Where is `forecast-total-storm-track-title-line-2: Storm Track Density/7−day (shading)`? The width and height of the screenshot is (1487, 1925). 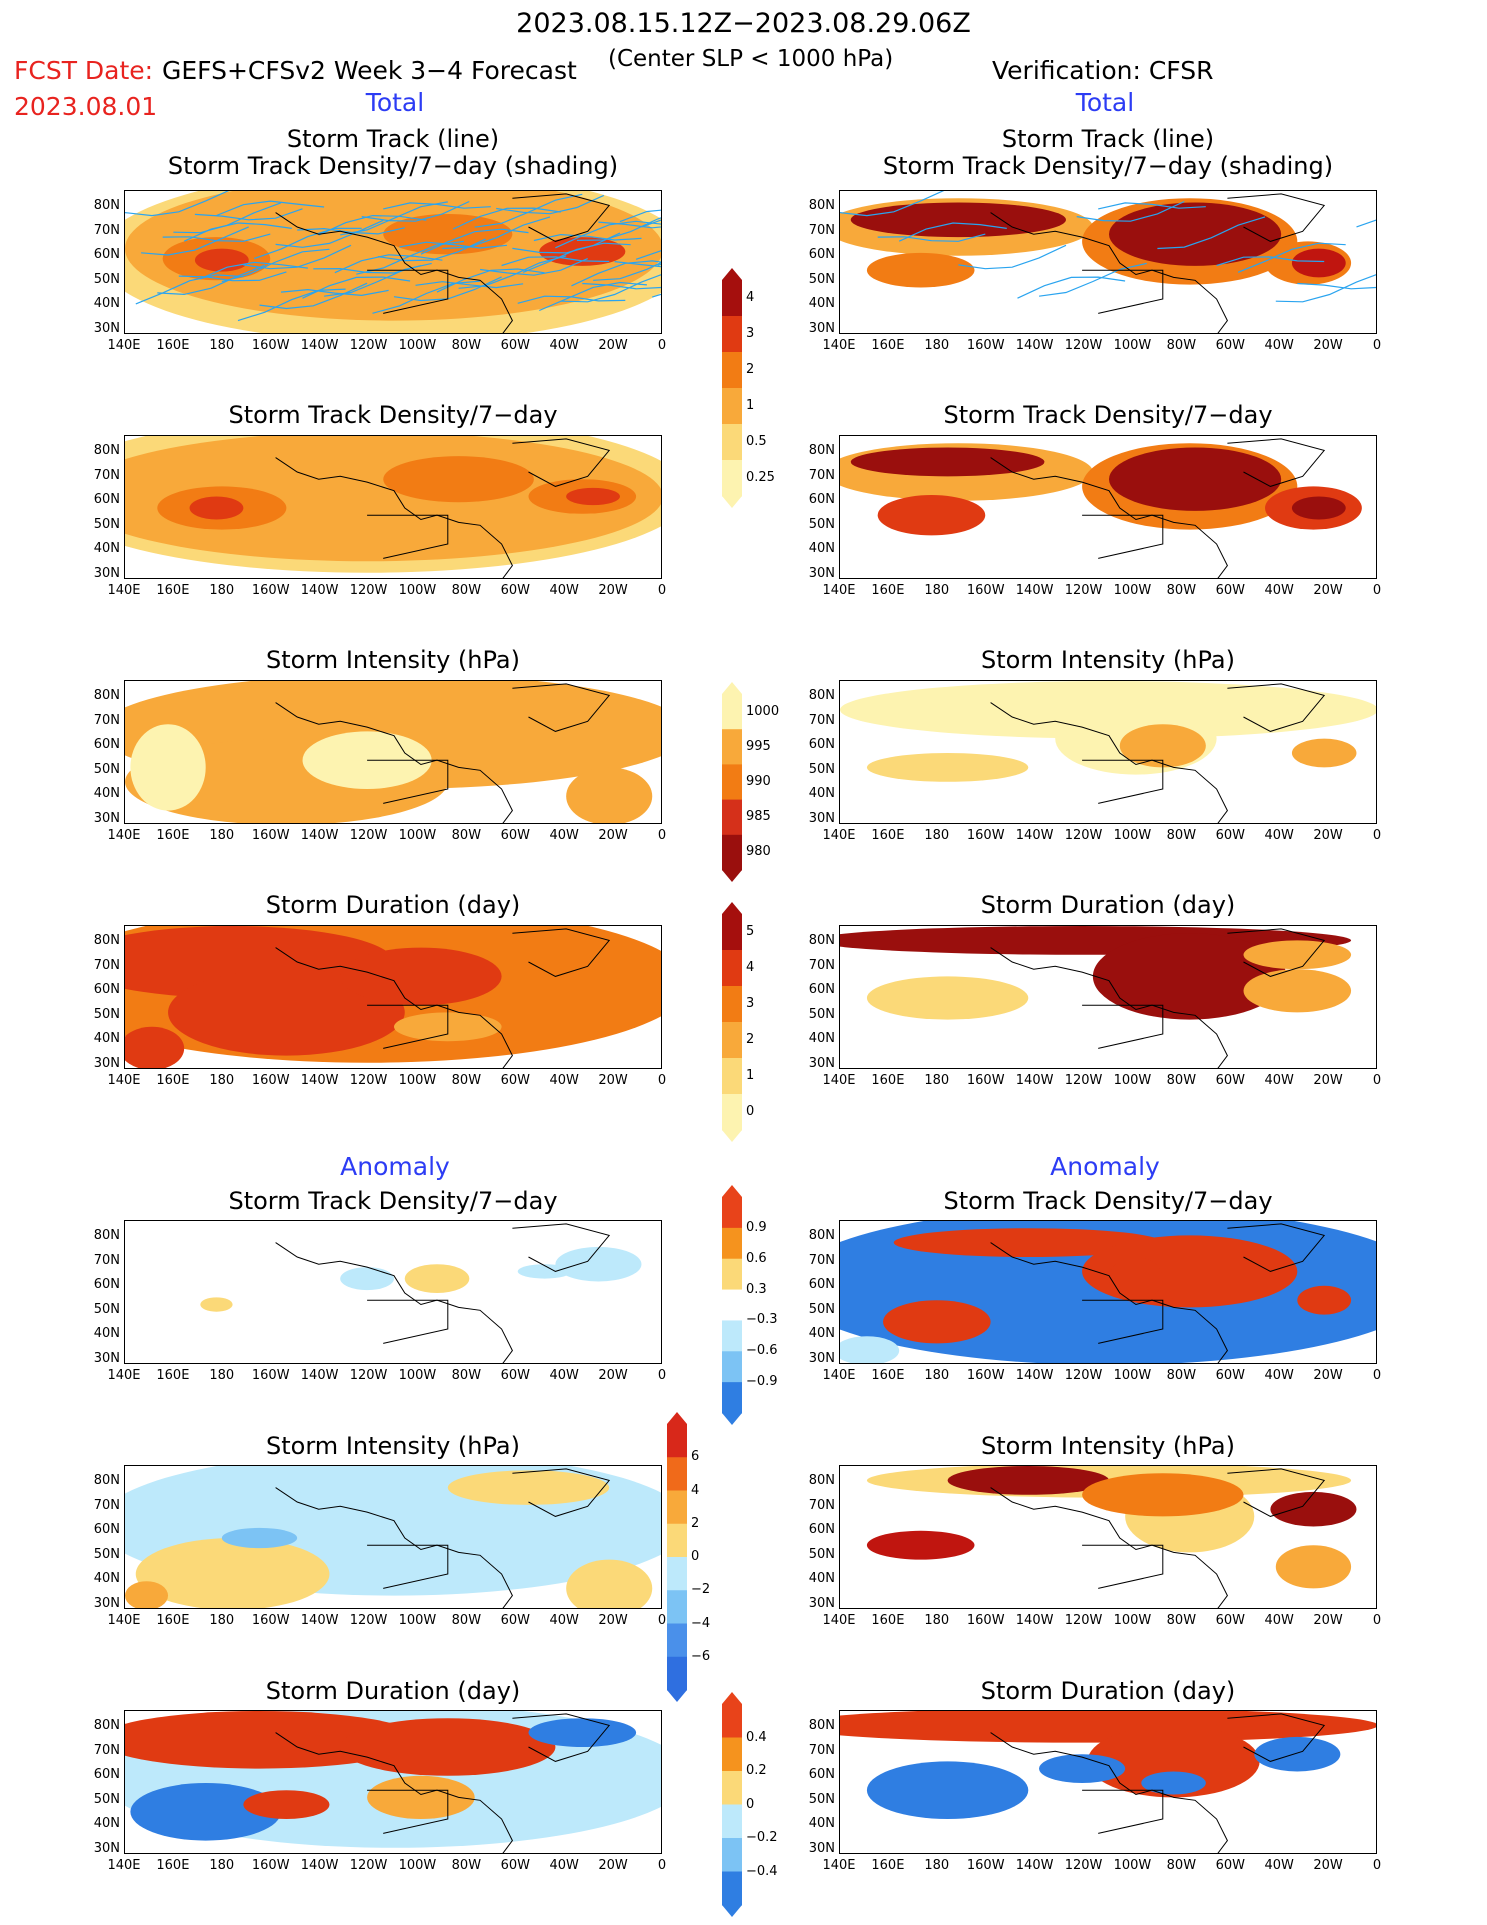 forecast-total-storm-track-title-line-2: Storm Track Density/7−day (shading) is located at coordinates (393, 166).